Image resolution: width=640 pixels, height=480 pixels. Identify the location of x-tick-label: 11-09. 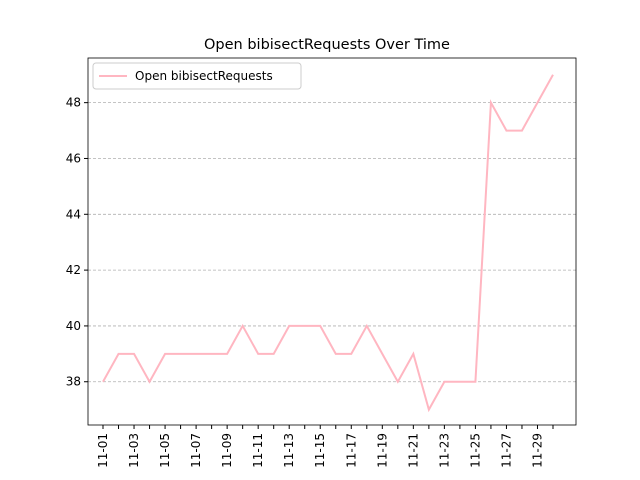
(227, 450).